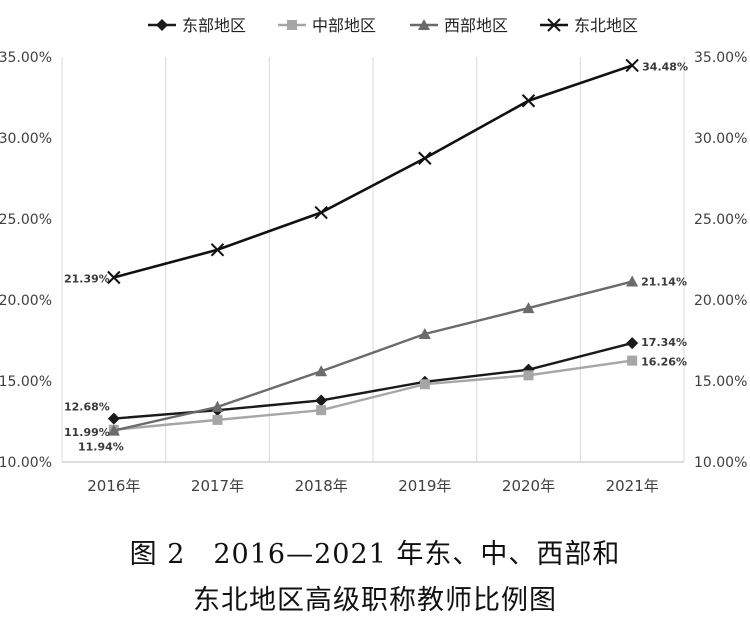  Describe the element at coordinates (214, 25) in the screenshot. I see `legend-label: 东部地区` at that location.